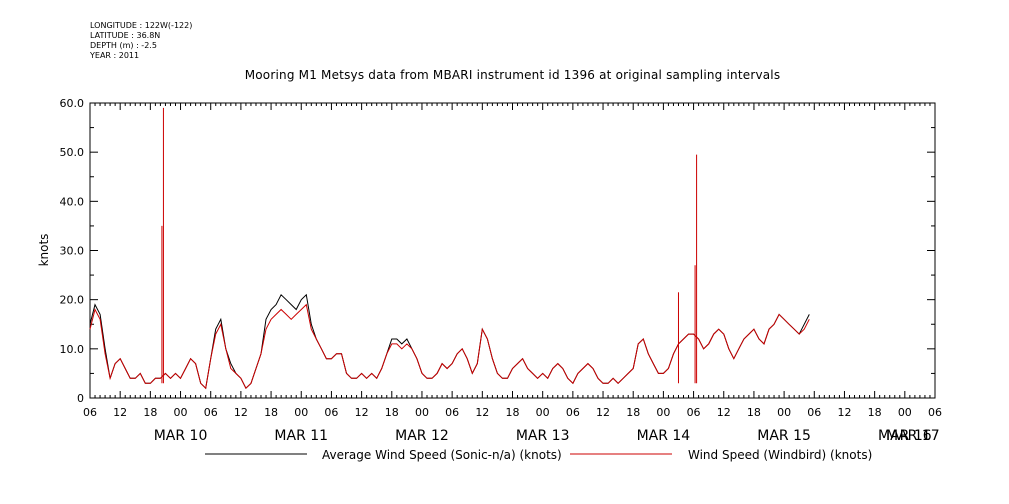 This screenshot has width=1009, height=504. What do you see at coordinates (72, 152) in the screenshot?
I see `y-tick-label: 50.0` at bounding box center [72, 152].